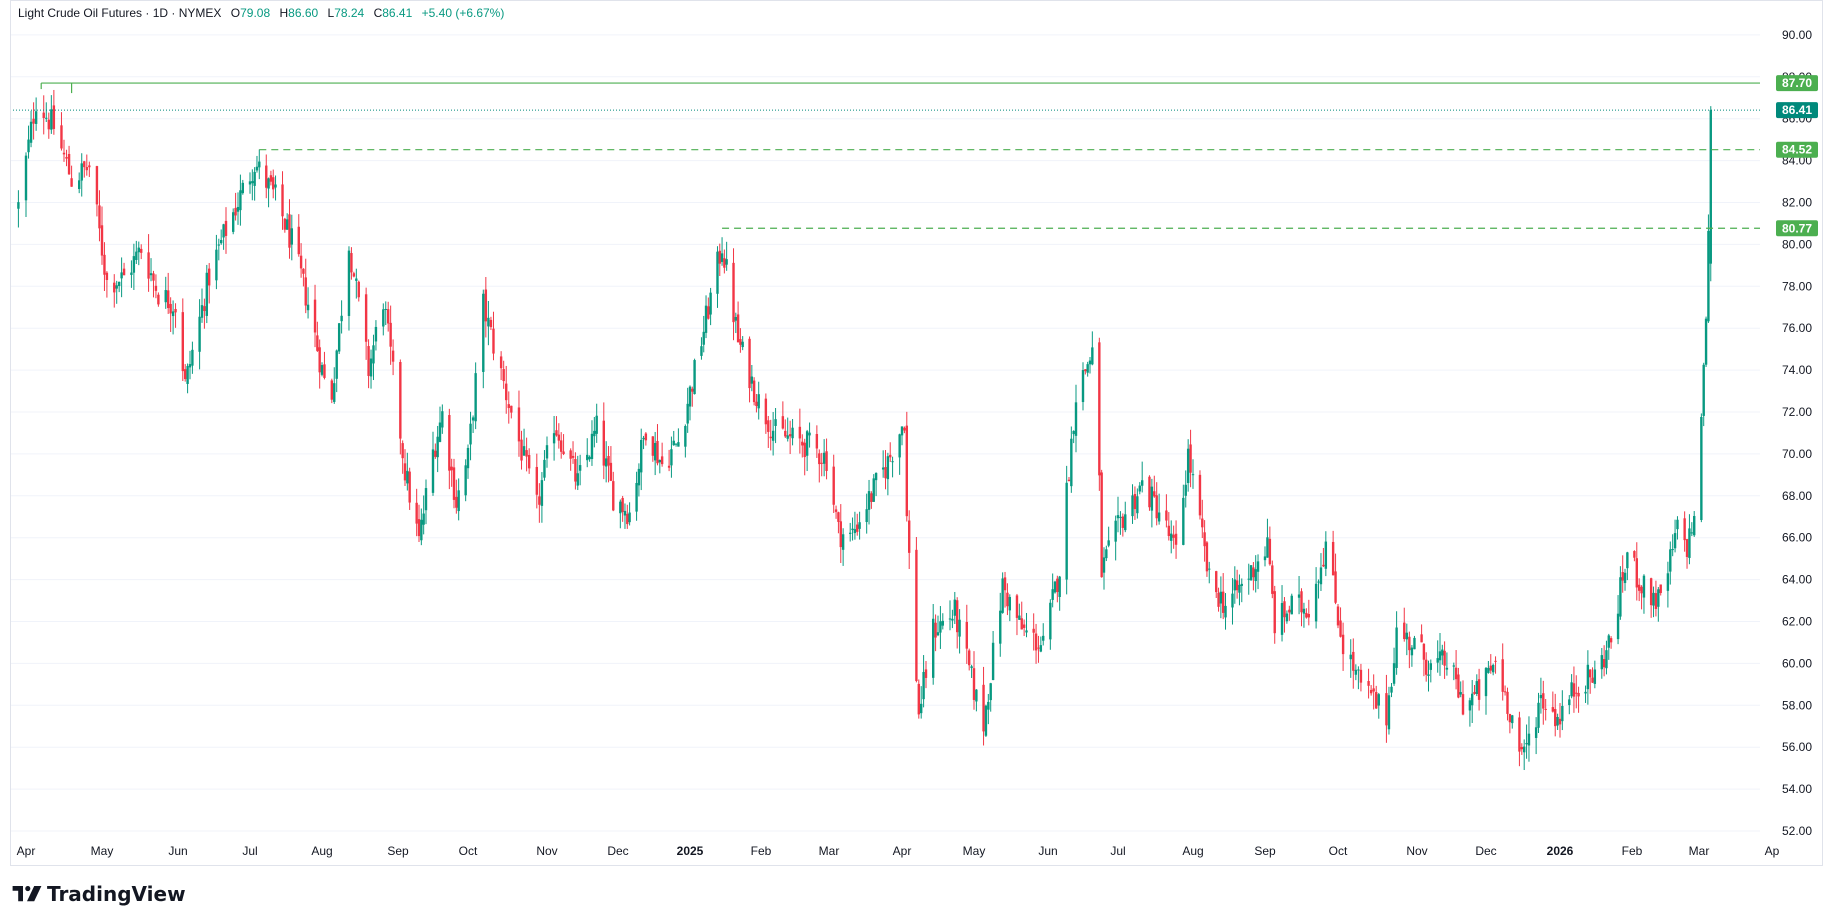 The height and width of the screenshot is (924, 1835). I want to click on y-tick-label: 80.00, so click(1797, 244).